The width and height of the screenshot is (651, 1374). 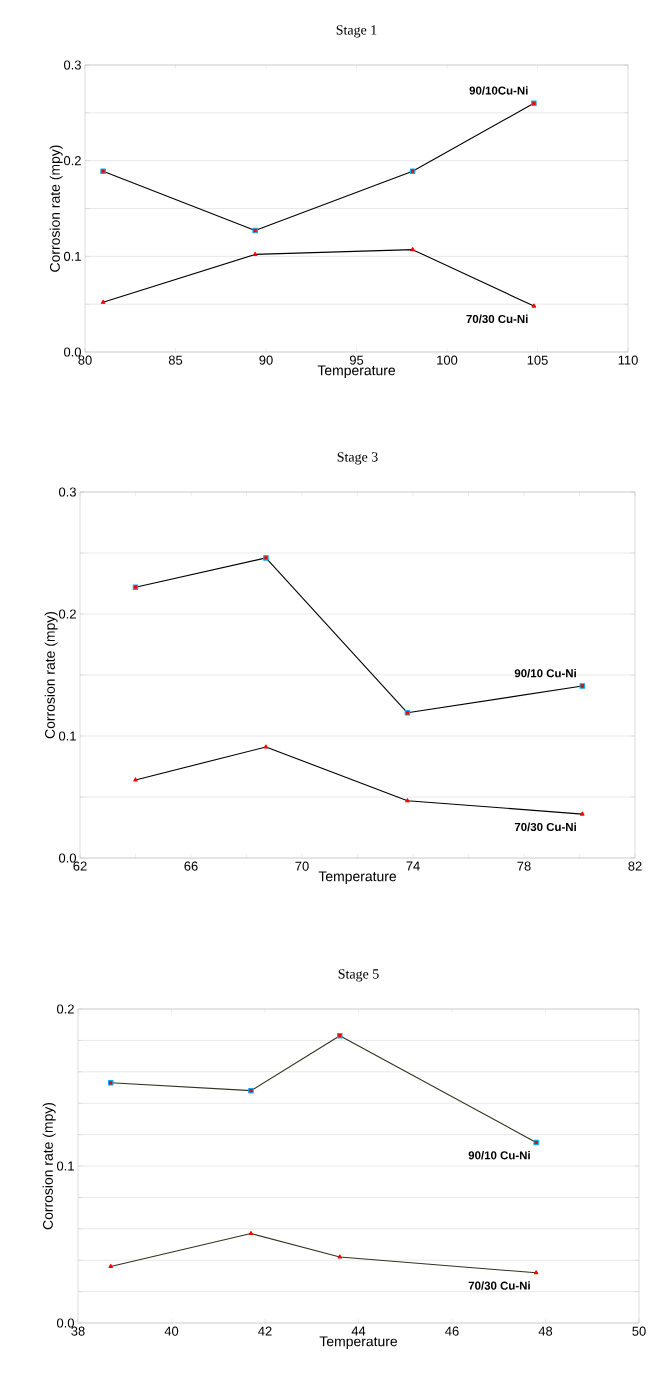 I want to click on x-tick-label: 42, so click(x=265, y=1331).